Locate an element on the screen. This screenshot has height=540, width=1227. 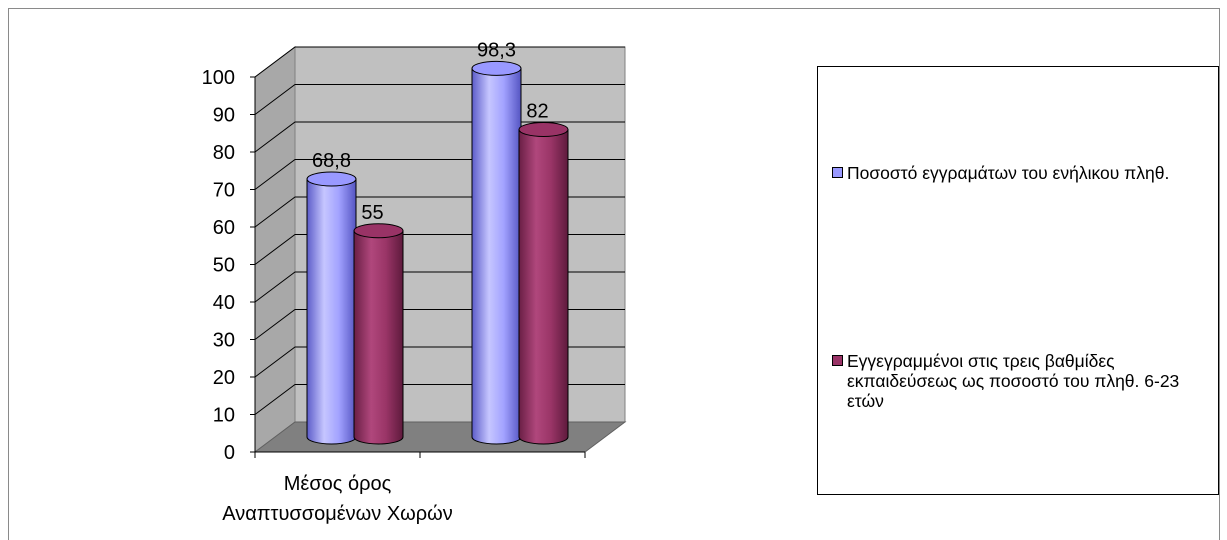
data-labels: 68,8 55 98,3 82 is located at coordinates (430, 131).